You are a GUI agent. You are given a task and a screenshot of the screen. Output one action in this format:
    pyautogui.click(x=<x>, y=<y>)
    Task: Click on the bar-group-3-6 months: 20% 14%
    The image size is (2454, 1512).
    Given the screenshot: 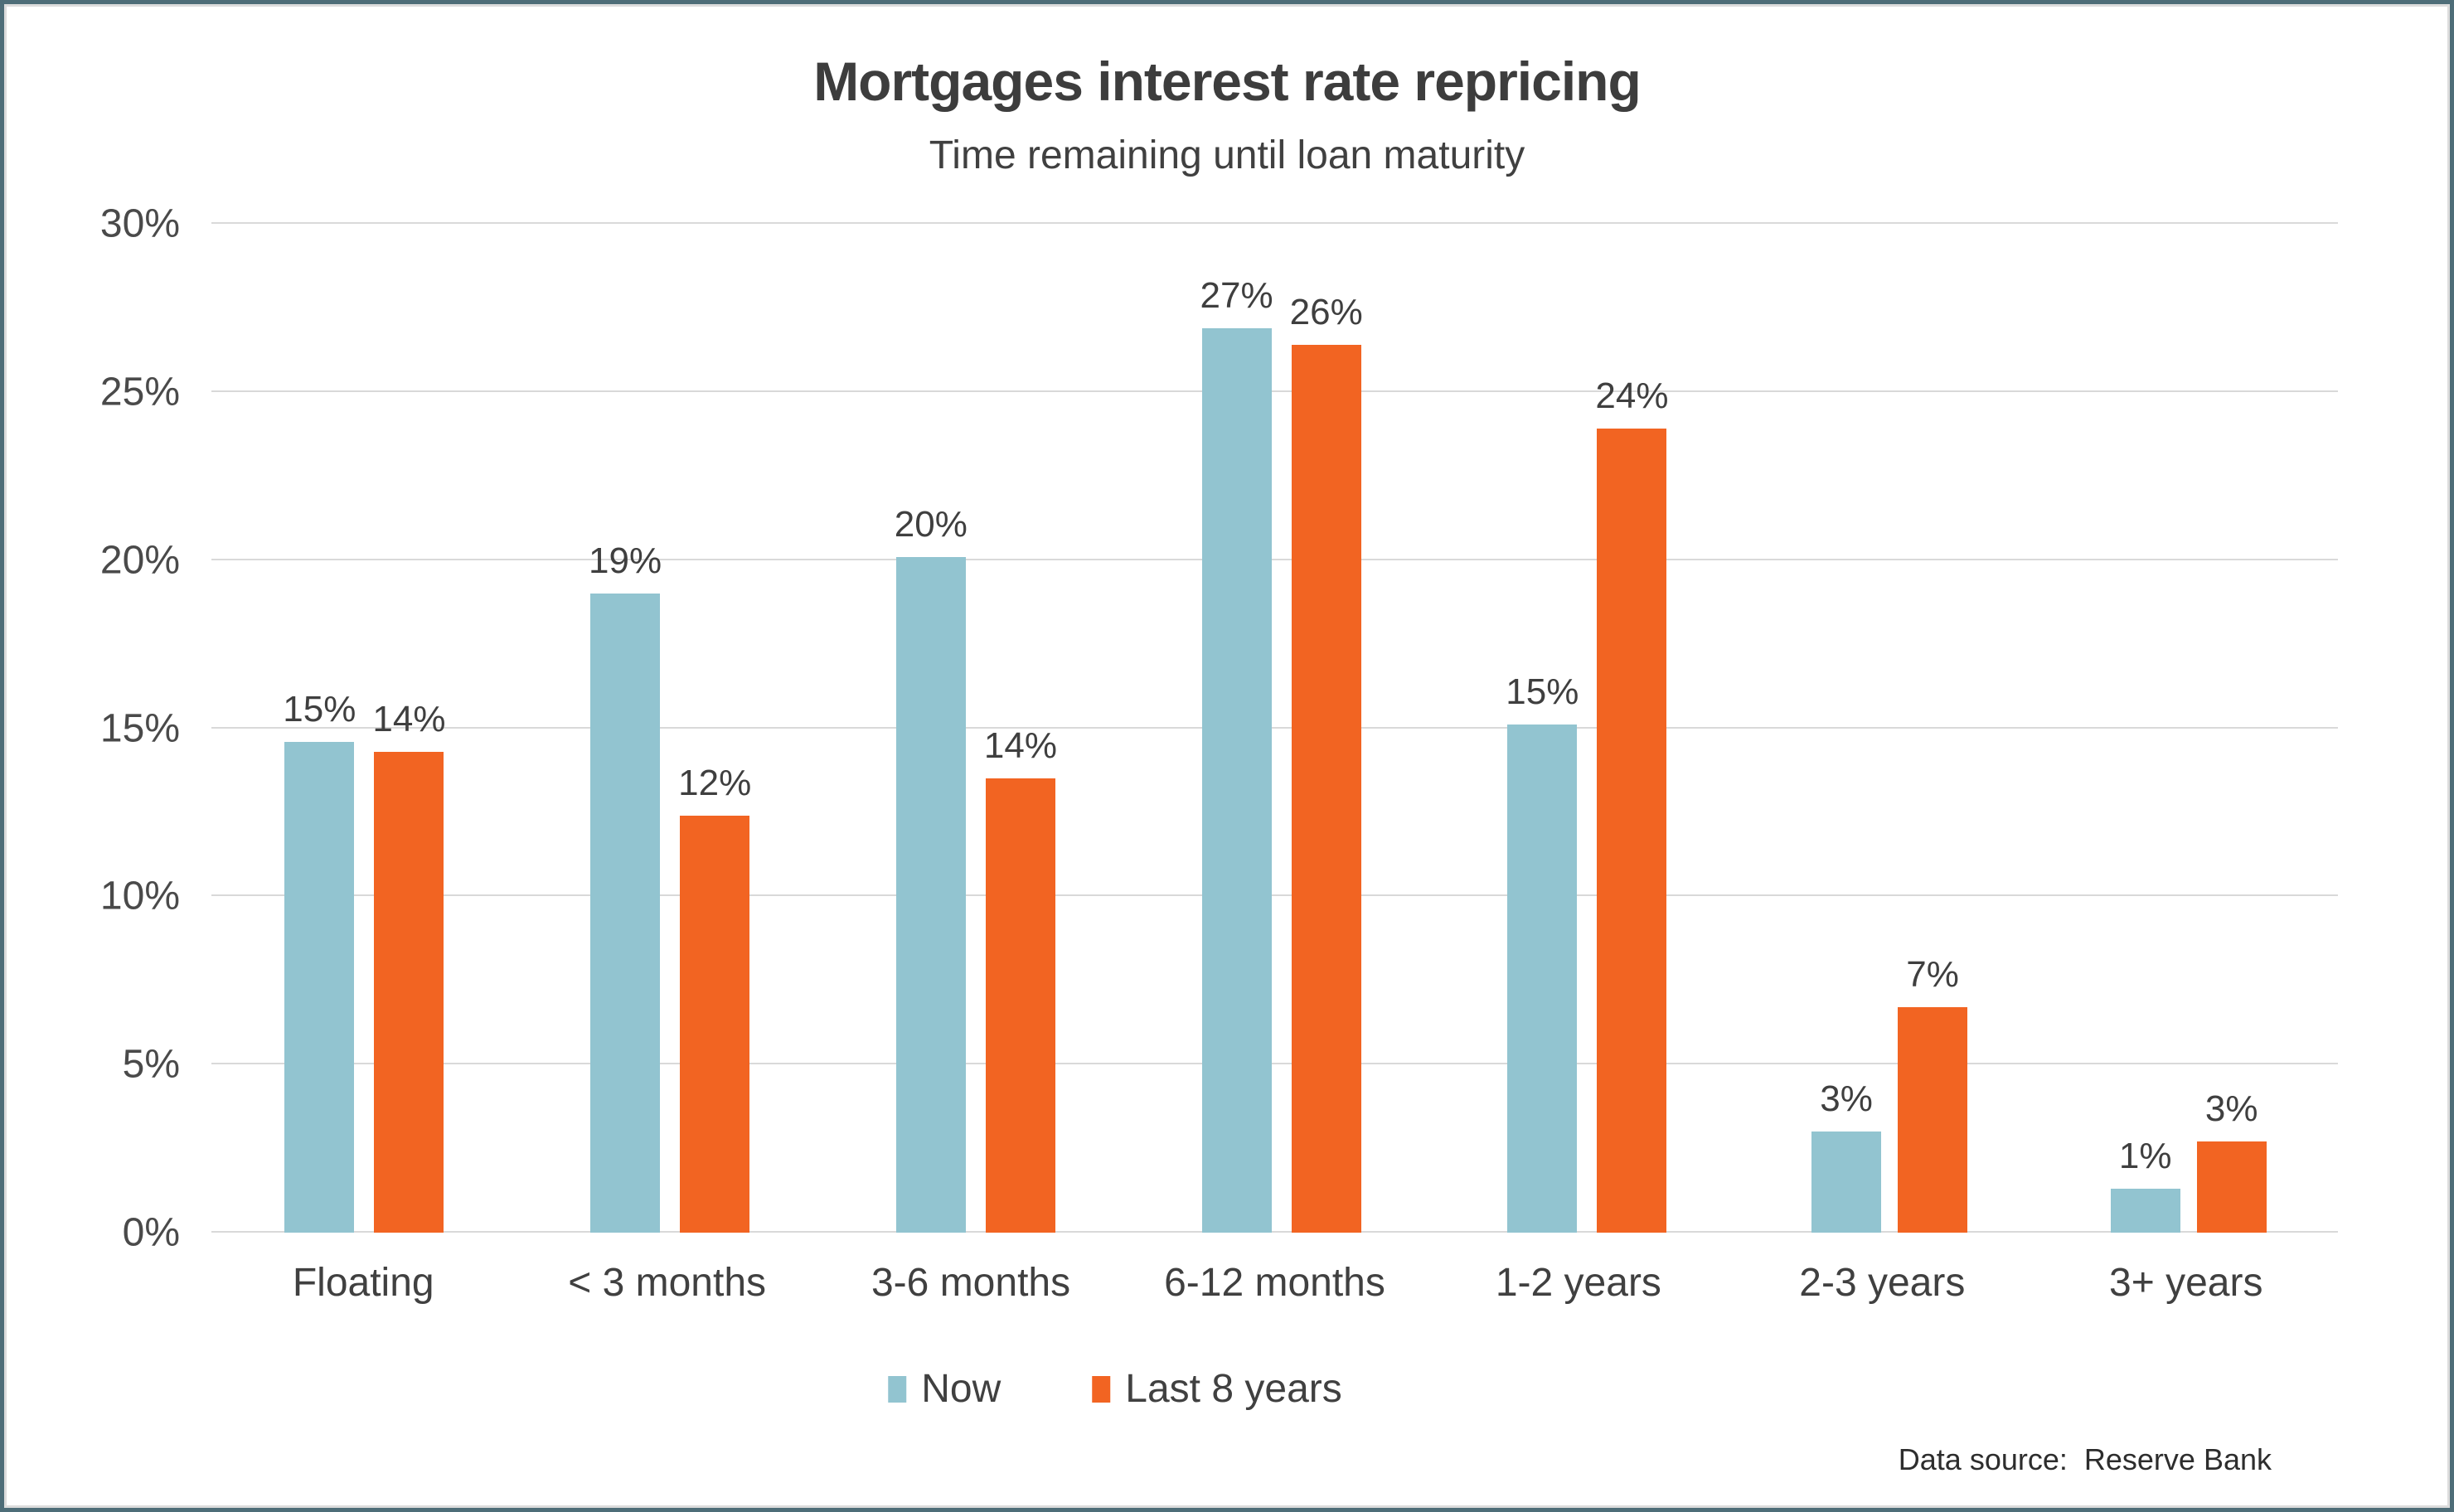 What is the action you would take?
    pyautogui.click(x=976, y=728)
    